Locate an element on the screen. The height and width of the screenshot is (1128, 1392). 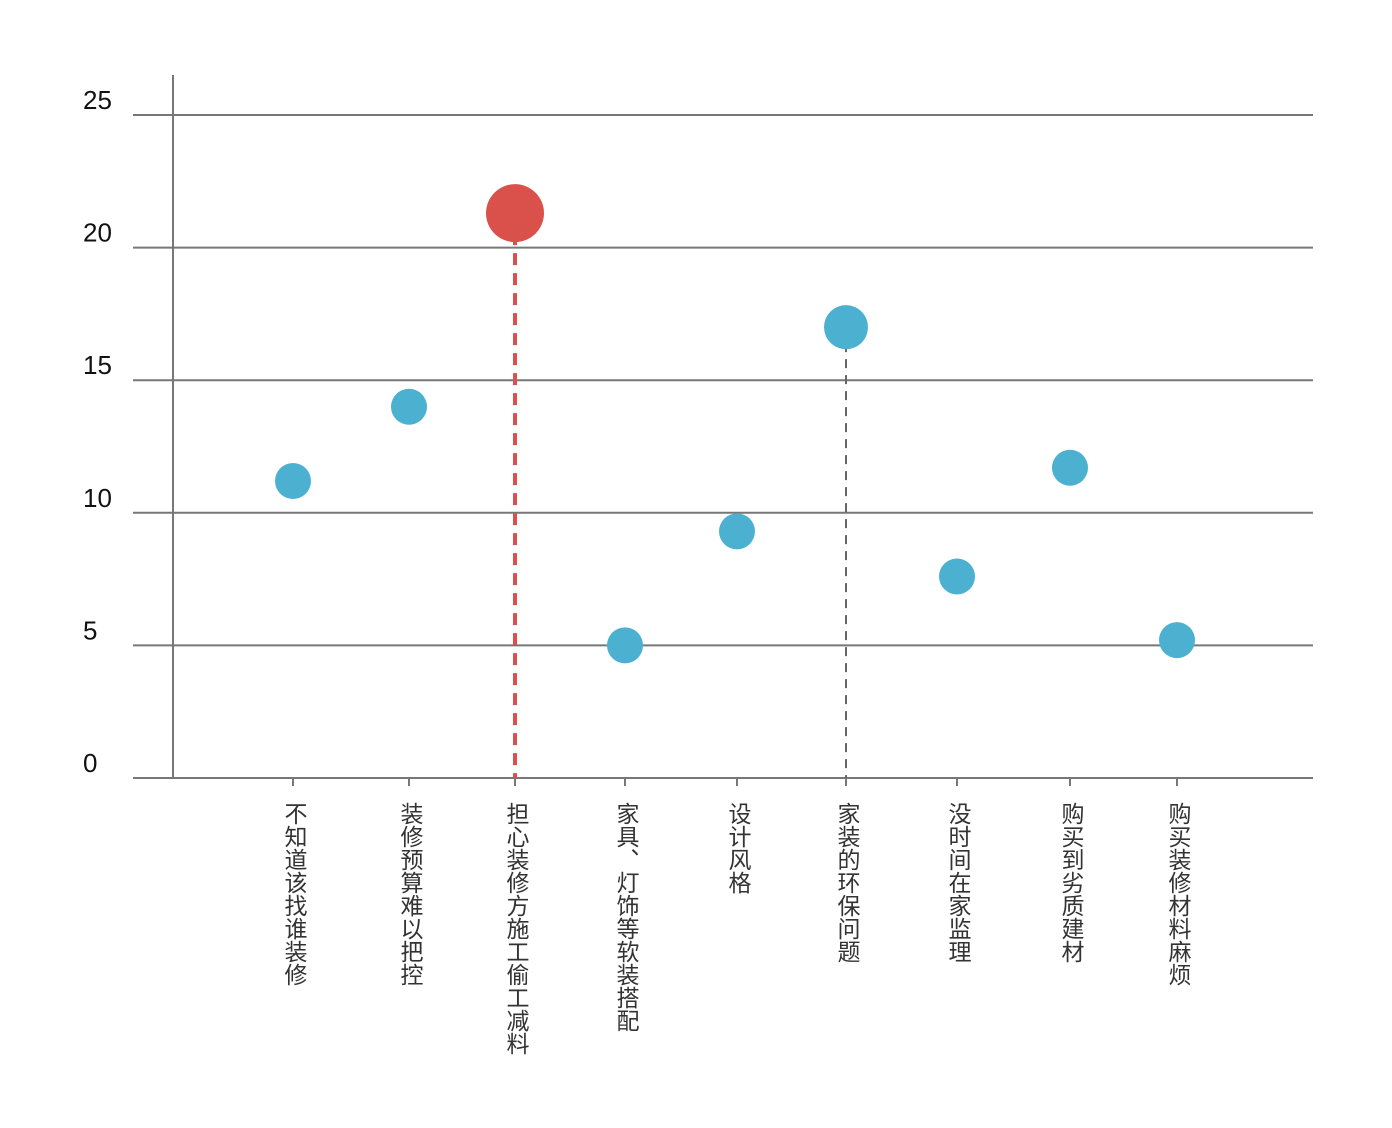
y-tick-label: 5 is located at coordinates (90, 630).